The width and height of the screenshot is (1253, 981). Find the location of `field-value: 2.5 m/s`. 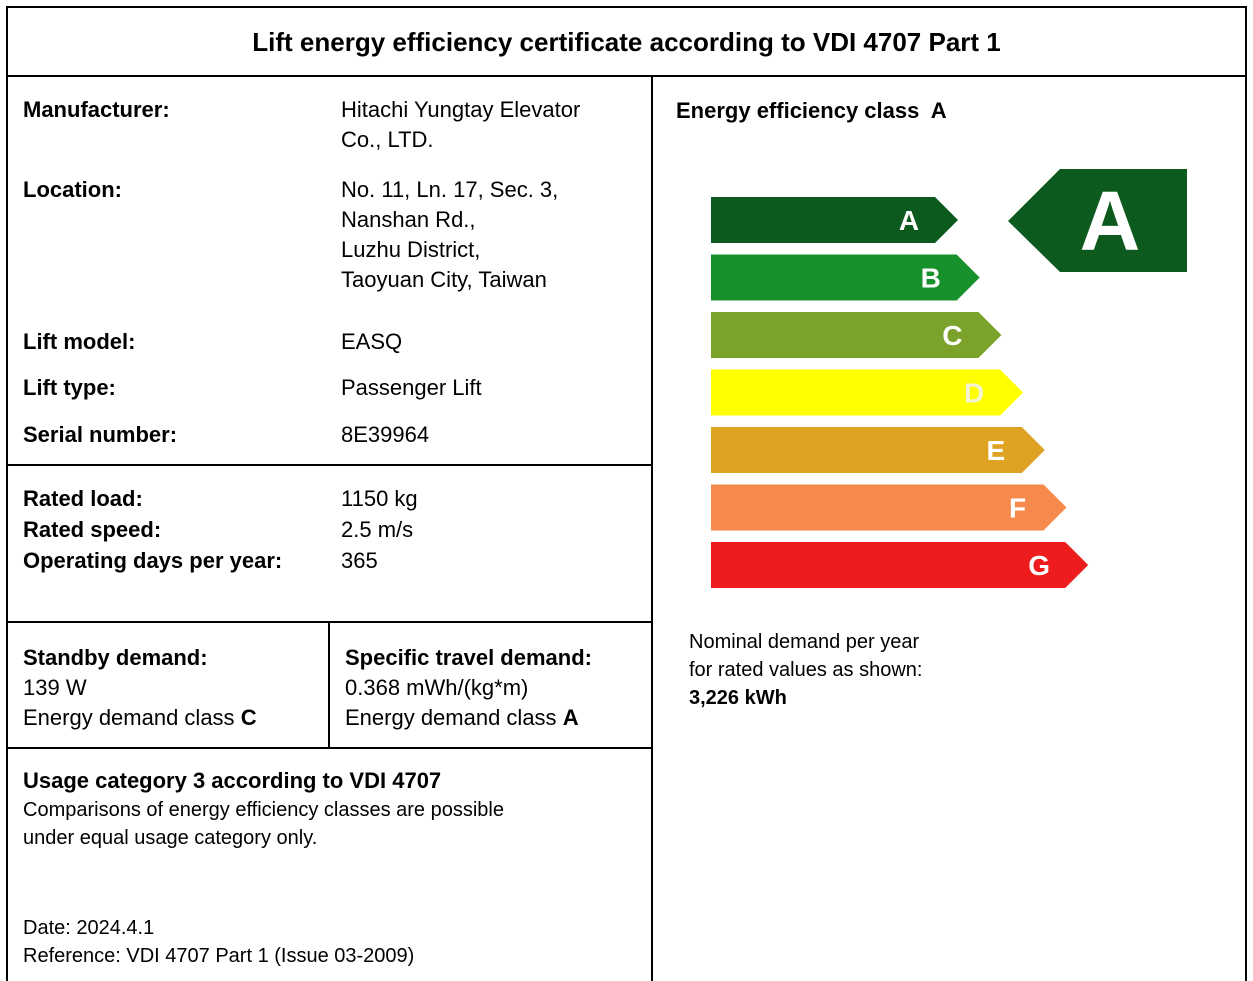

field-value: 2.5 m/s is located at coordinates (377, 529).